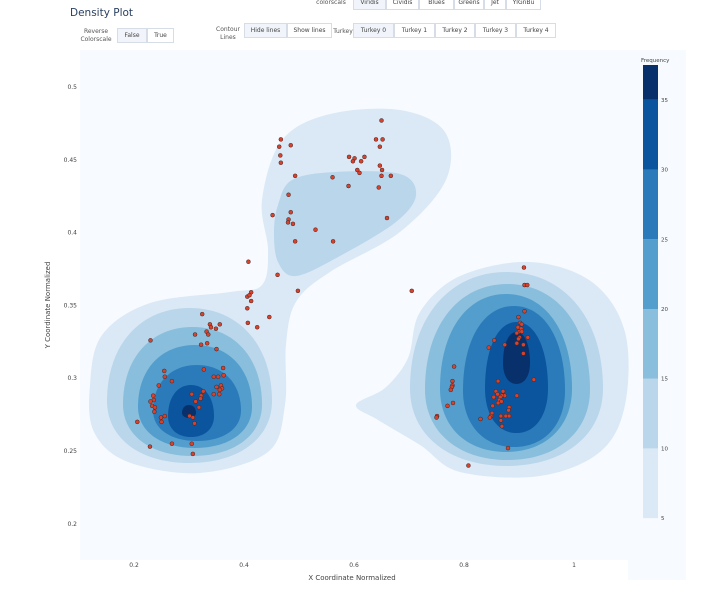 This screenshot has width=718, height=602. I want to click on colorscale-button-viridis: Viridis, so click(369, 5).